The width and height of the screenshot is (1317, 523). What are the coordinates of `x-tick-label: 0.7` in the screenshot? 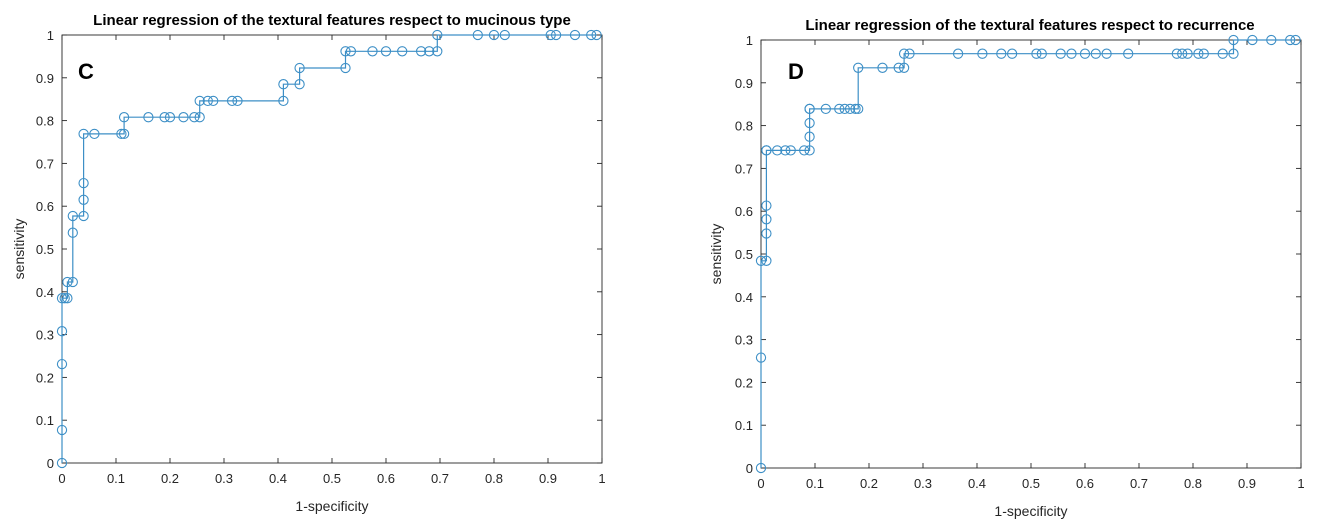 It's located at (1139, 483).